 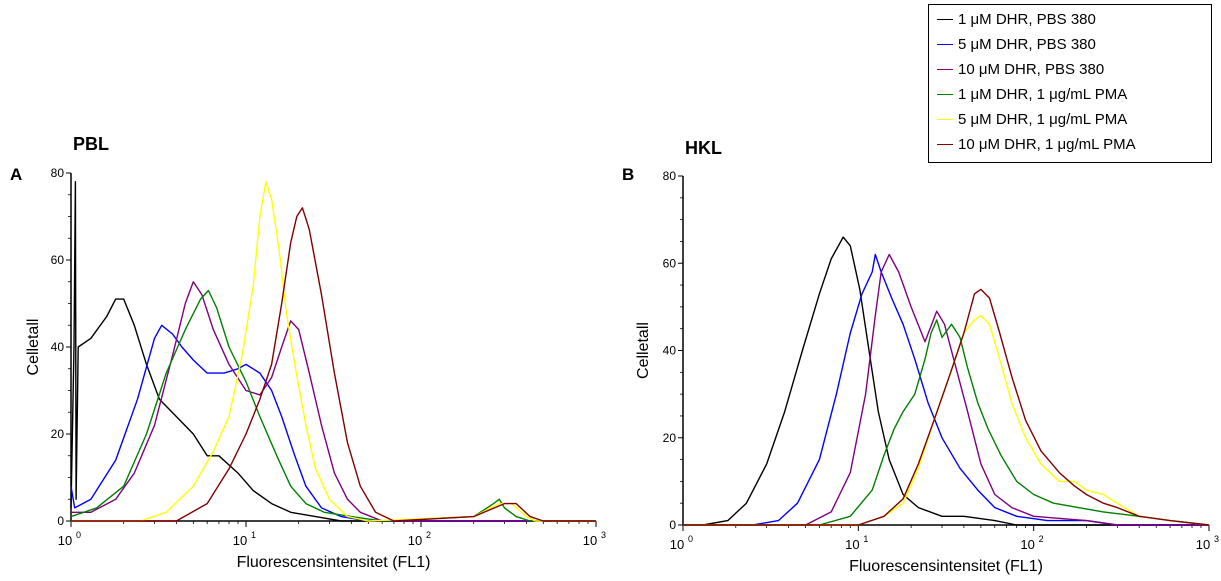 I want to click on legend-item: 10 μM DHR, 1 μg/mL PMA, so click(x=1072, y=145).